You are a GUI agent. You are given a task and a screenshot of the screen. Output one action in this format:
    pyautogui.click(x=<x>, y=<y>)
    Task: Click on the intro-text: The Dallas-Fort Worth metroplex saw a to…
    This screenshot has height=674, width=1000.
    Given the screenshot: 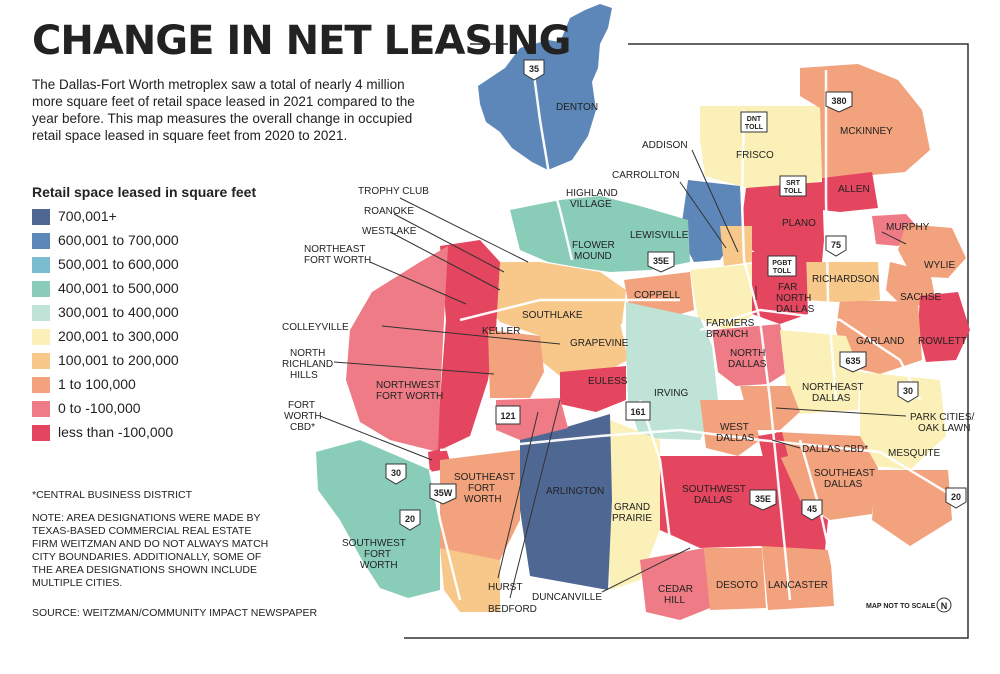 What is the action you would take?
    pyautogui.click(x=223, y=110)
    